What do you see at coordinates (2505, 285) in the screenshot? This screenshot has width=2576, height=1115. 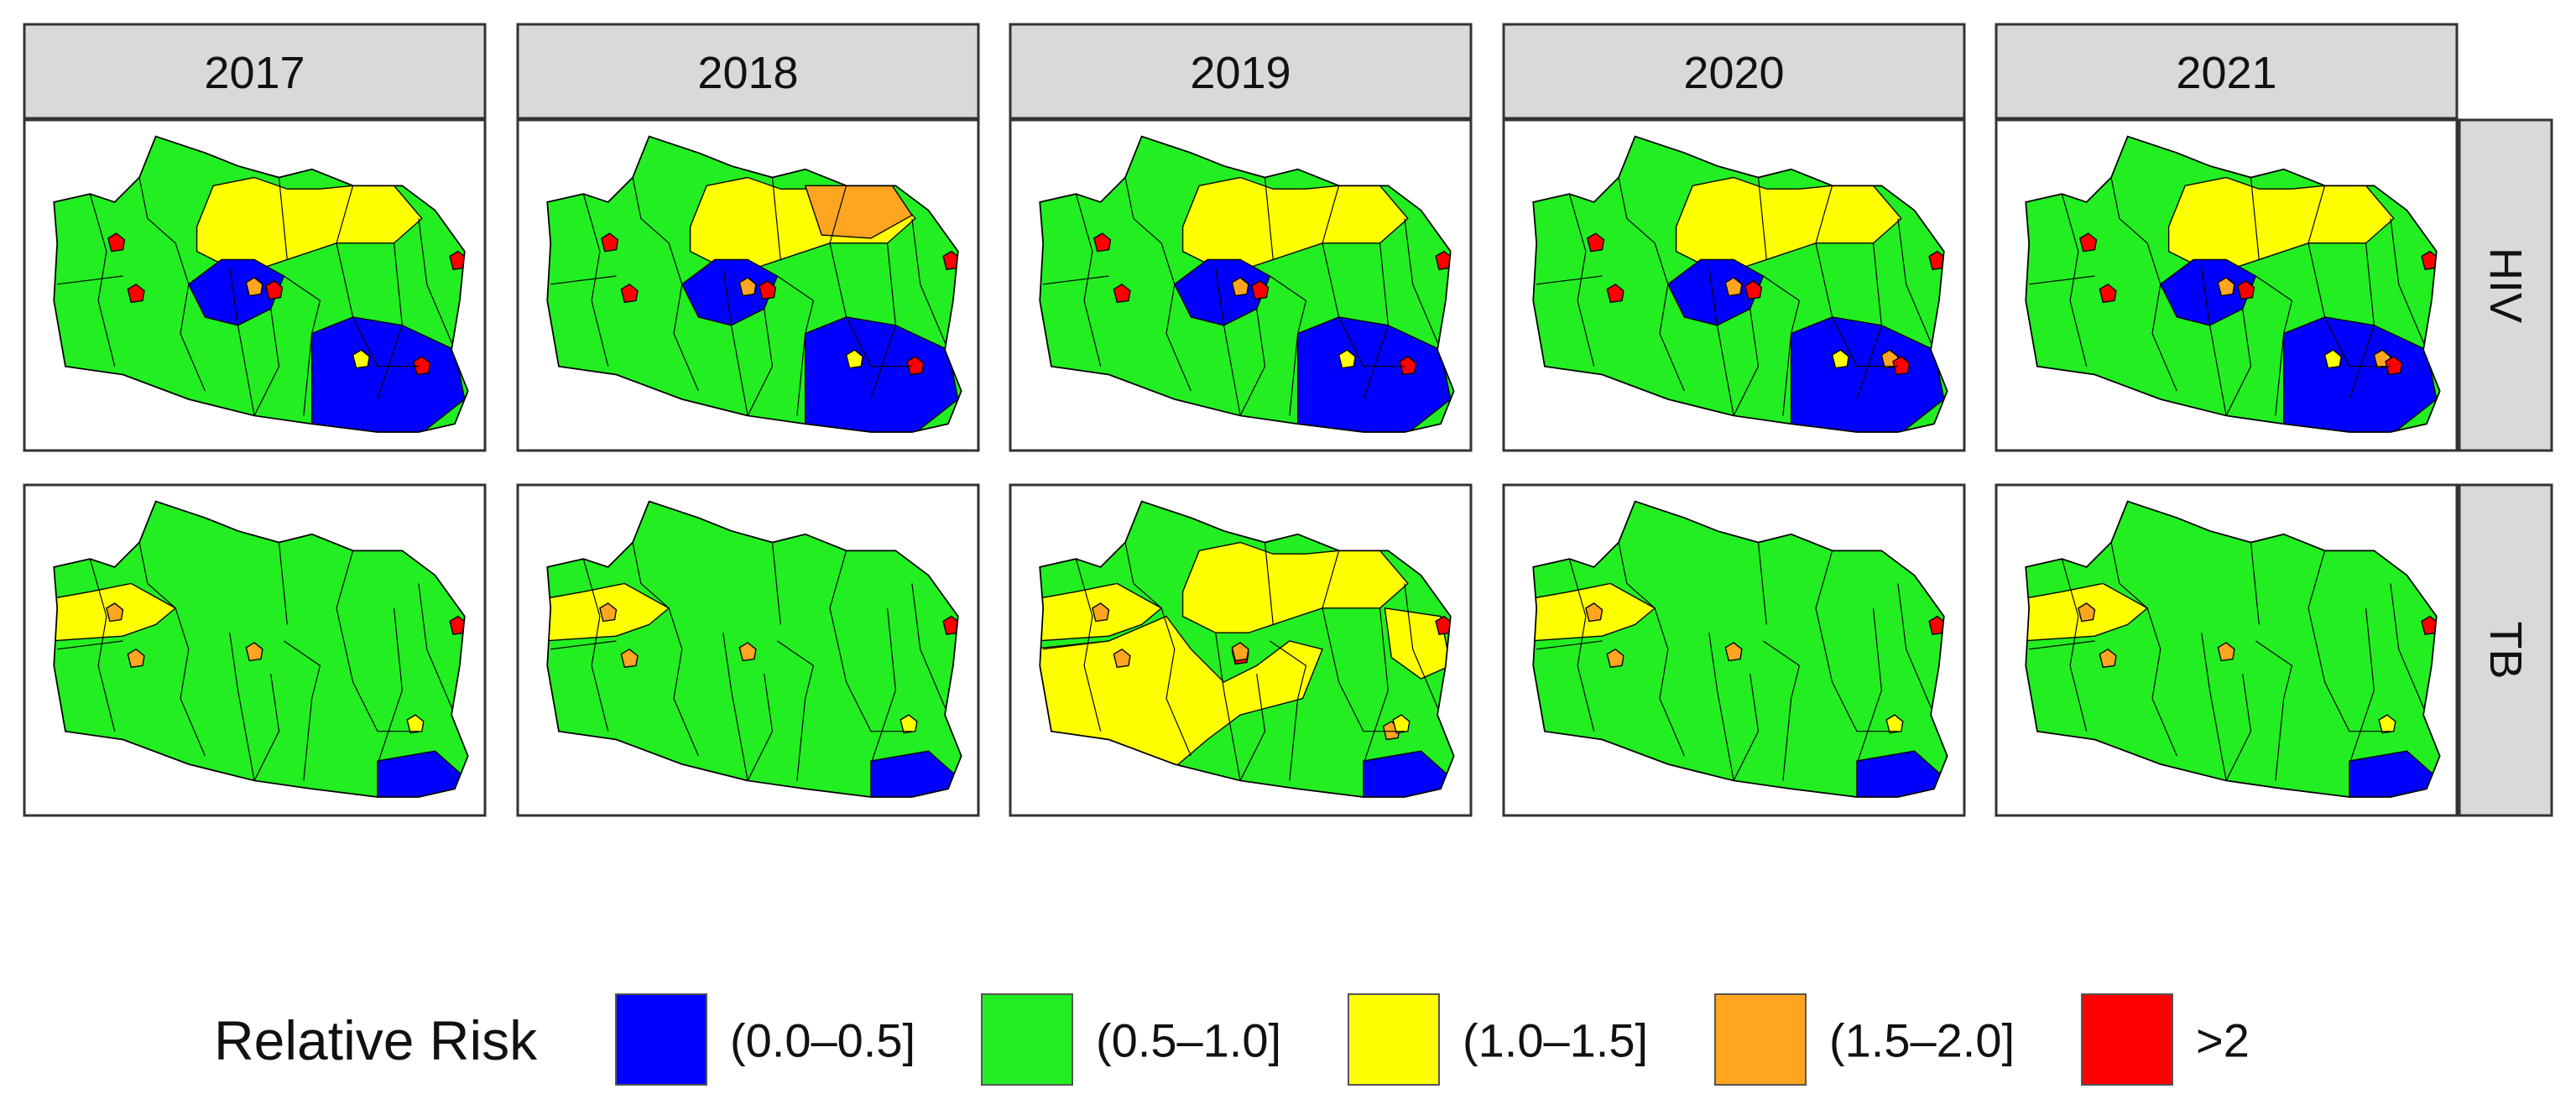 I see `row-label: HIV` at bounding box center [2505, 285].